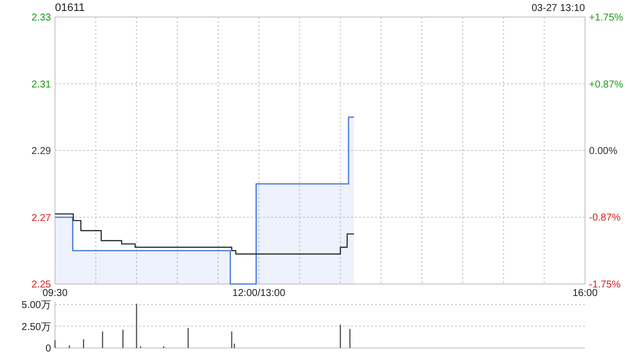 The width and height of the screenshot is (640, 360). I want to click on y2-tick-label: 0.00%, so click(603, 151).